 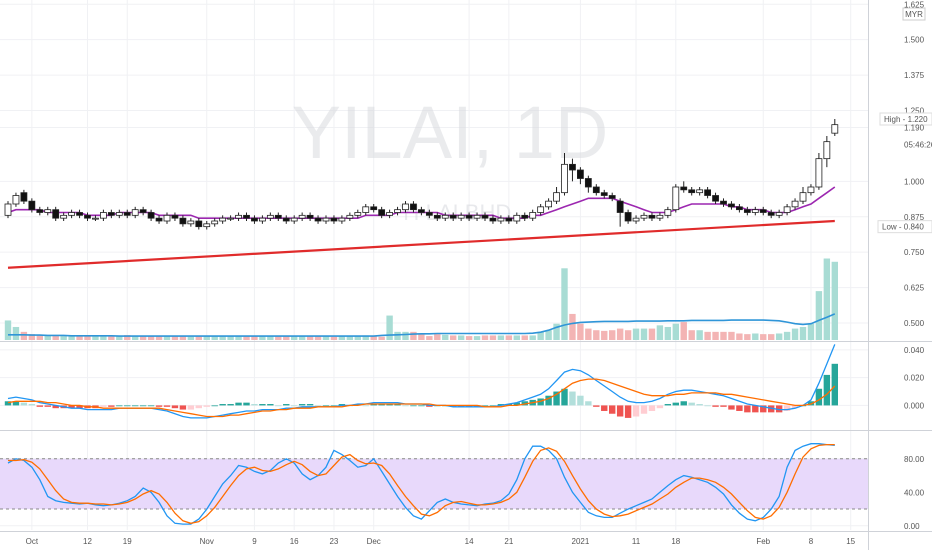 I want to click on price-tick-label: 0.625, so click(x=914, y=288).